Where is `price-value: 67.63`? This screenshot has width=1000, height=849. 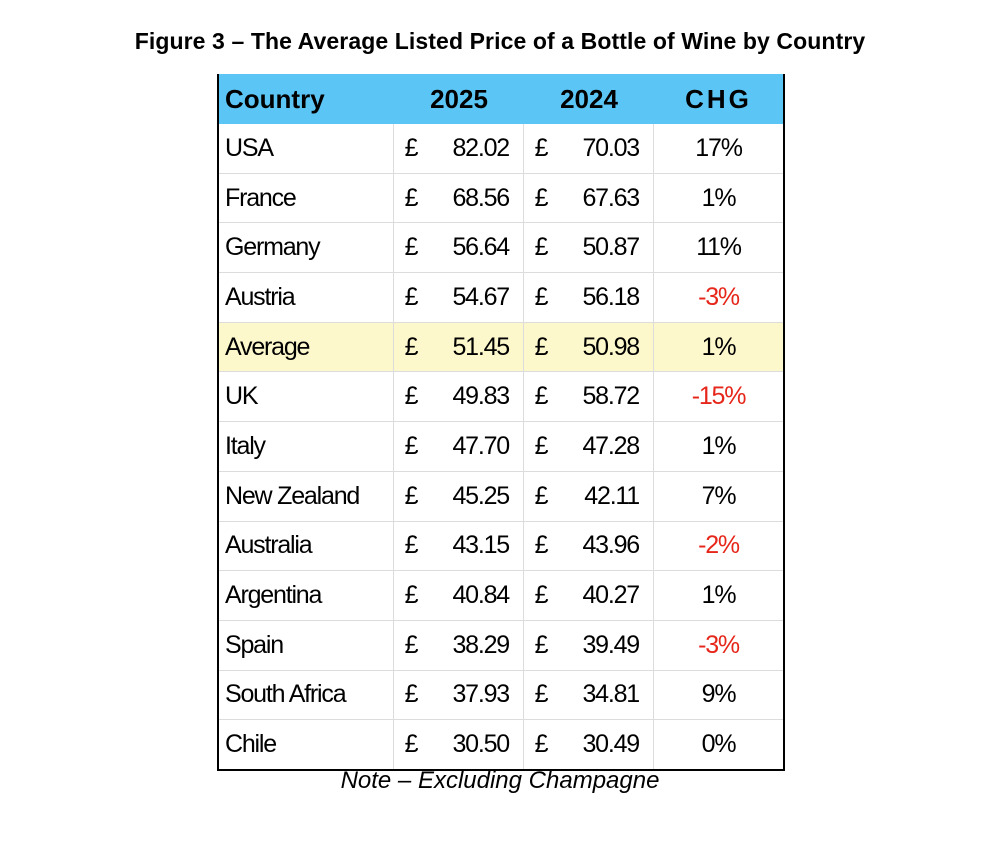 price-value: 67.63 is located at coordinates (611, 197).